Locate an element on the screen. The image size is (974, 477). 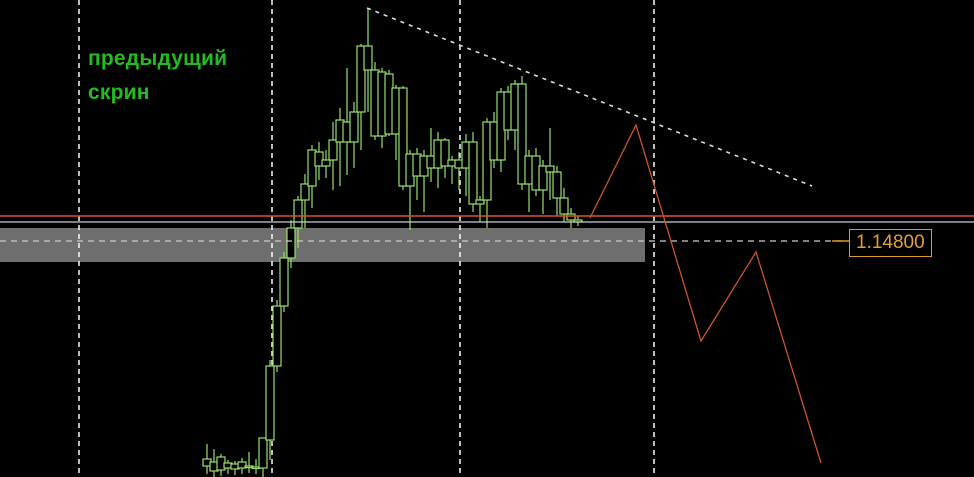
horizontal-level-lines-group is located at coordinates (487, 228).